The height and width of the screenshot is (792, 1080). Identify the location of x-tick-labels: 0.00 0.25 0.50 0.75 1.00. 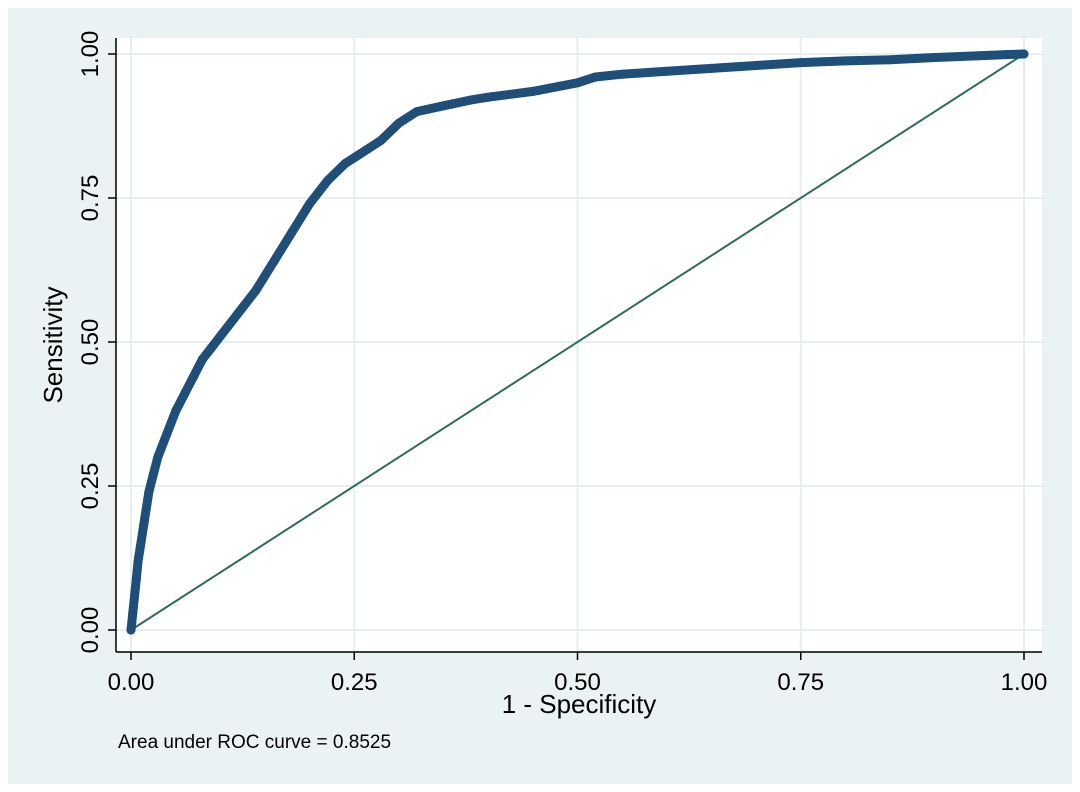
(578, 682).